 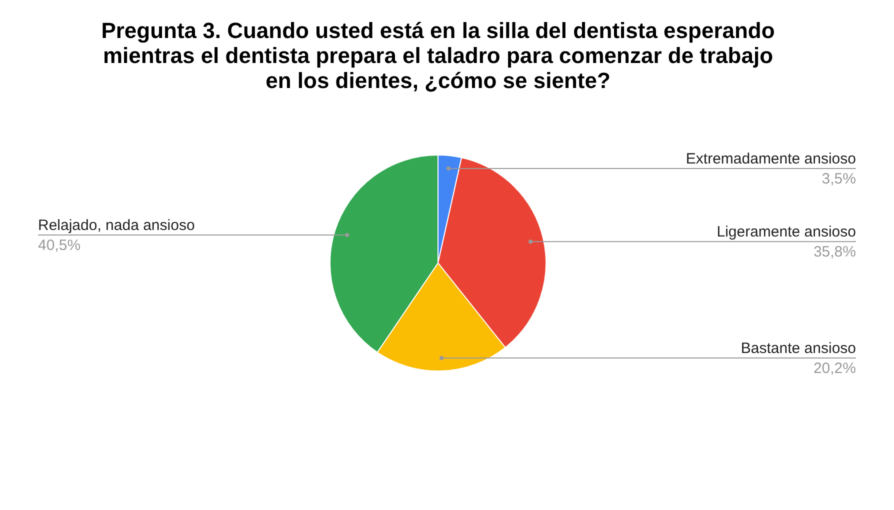 What do you see at coordinates (798, 348) in the screenshot?
I see `slice-label: Bastante ansioso` at bounding box center [798, 348].